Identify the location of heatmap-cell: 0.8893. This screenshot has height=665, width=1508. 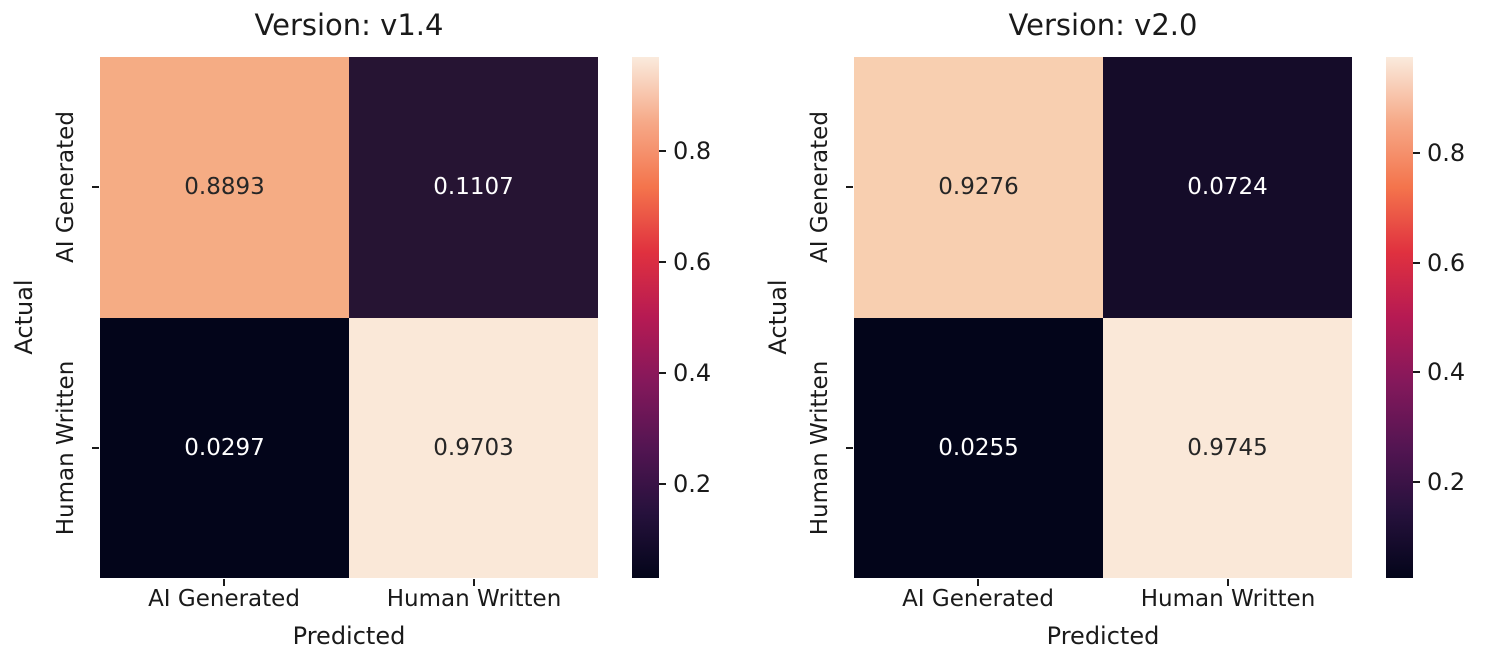
(224, 187).